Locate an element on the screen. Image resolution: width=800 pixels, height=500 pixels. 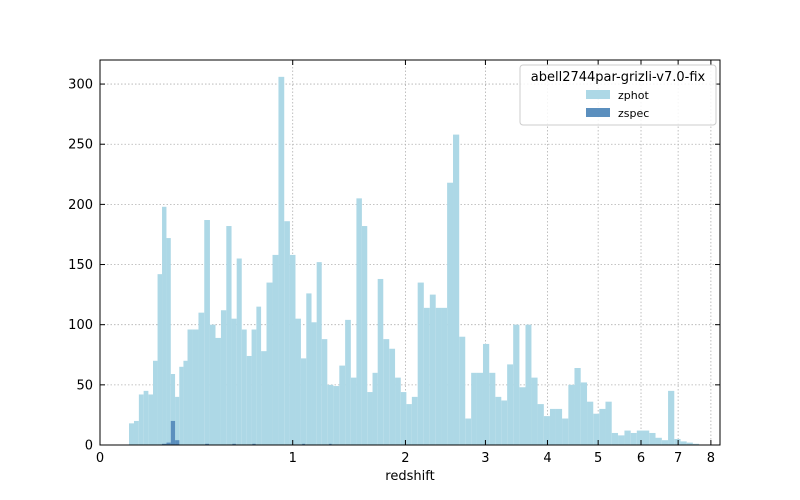
y-tick-label: 0 is located at coordinates (89, 446).